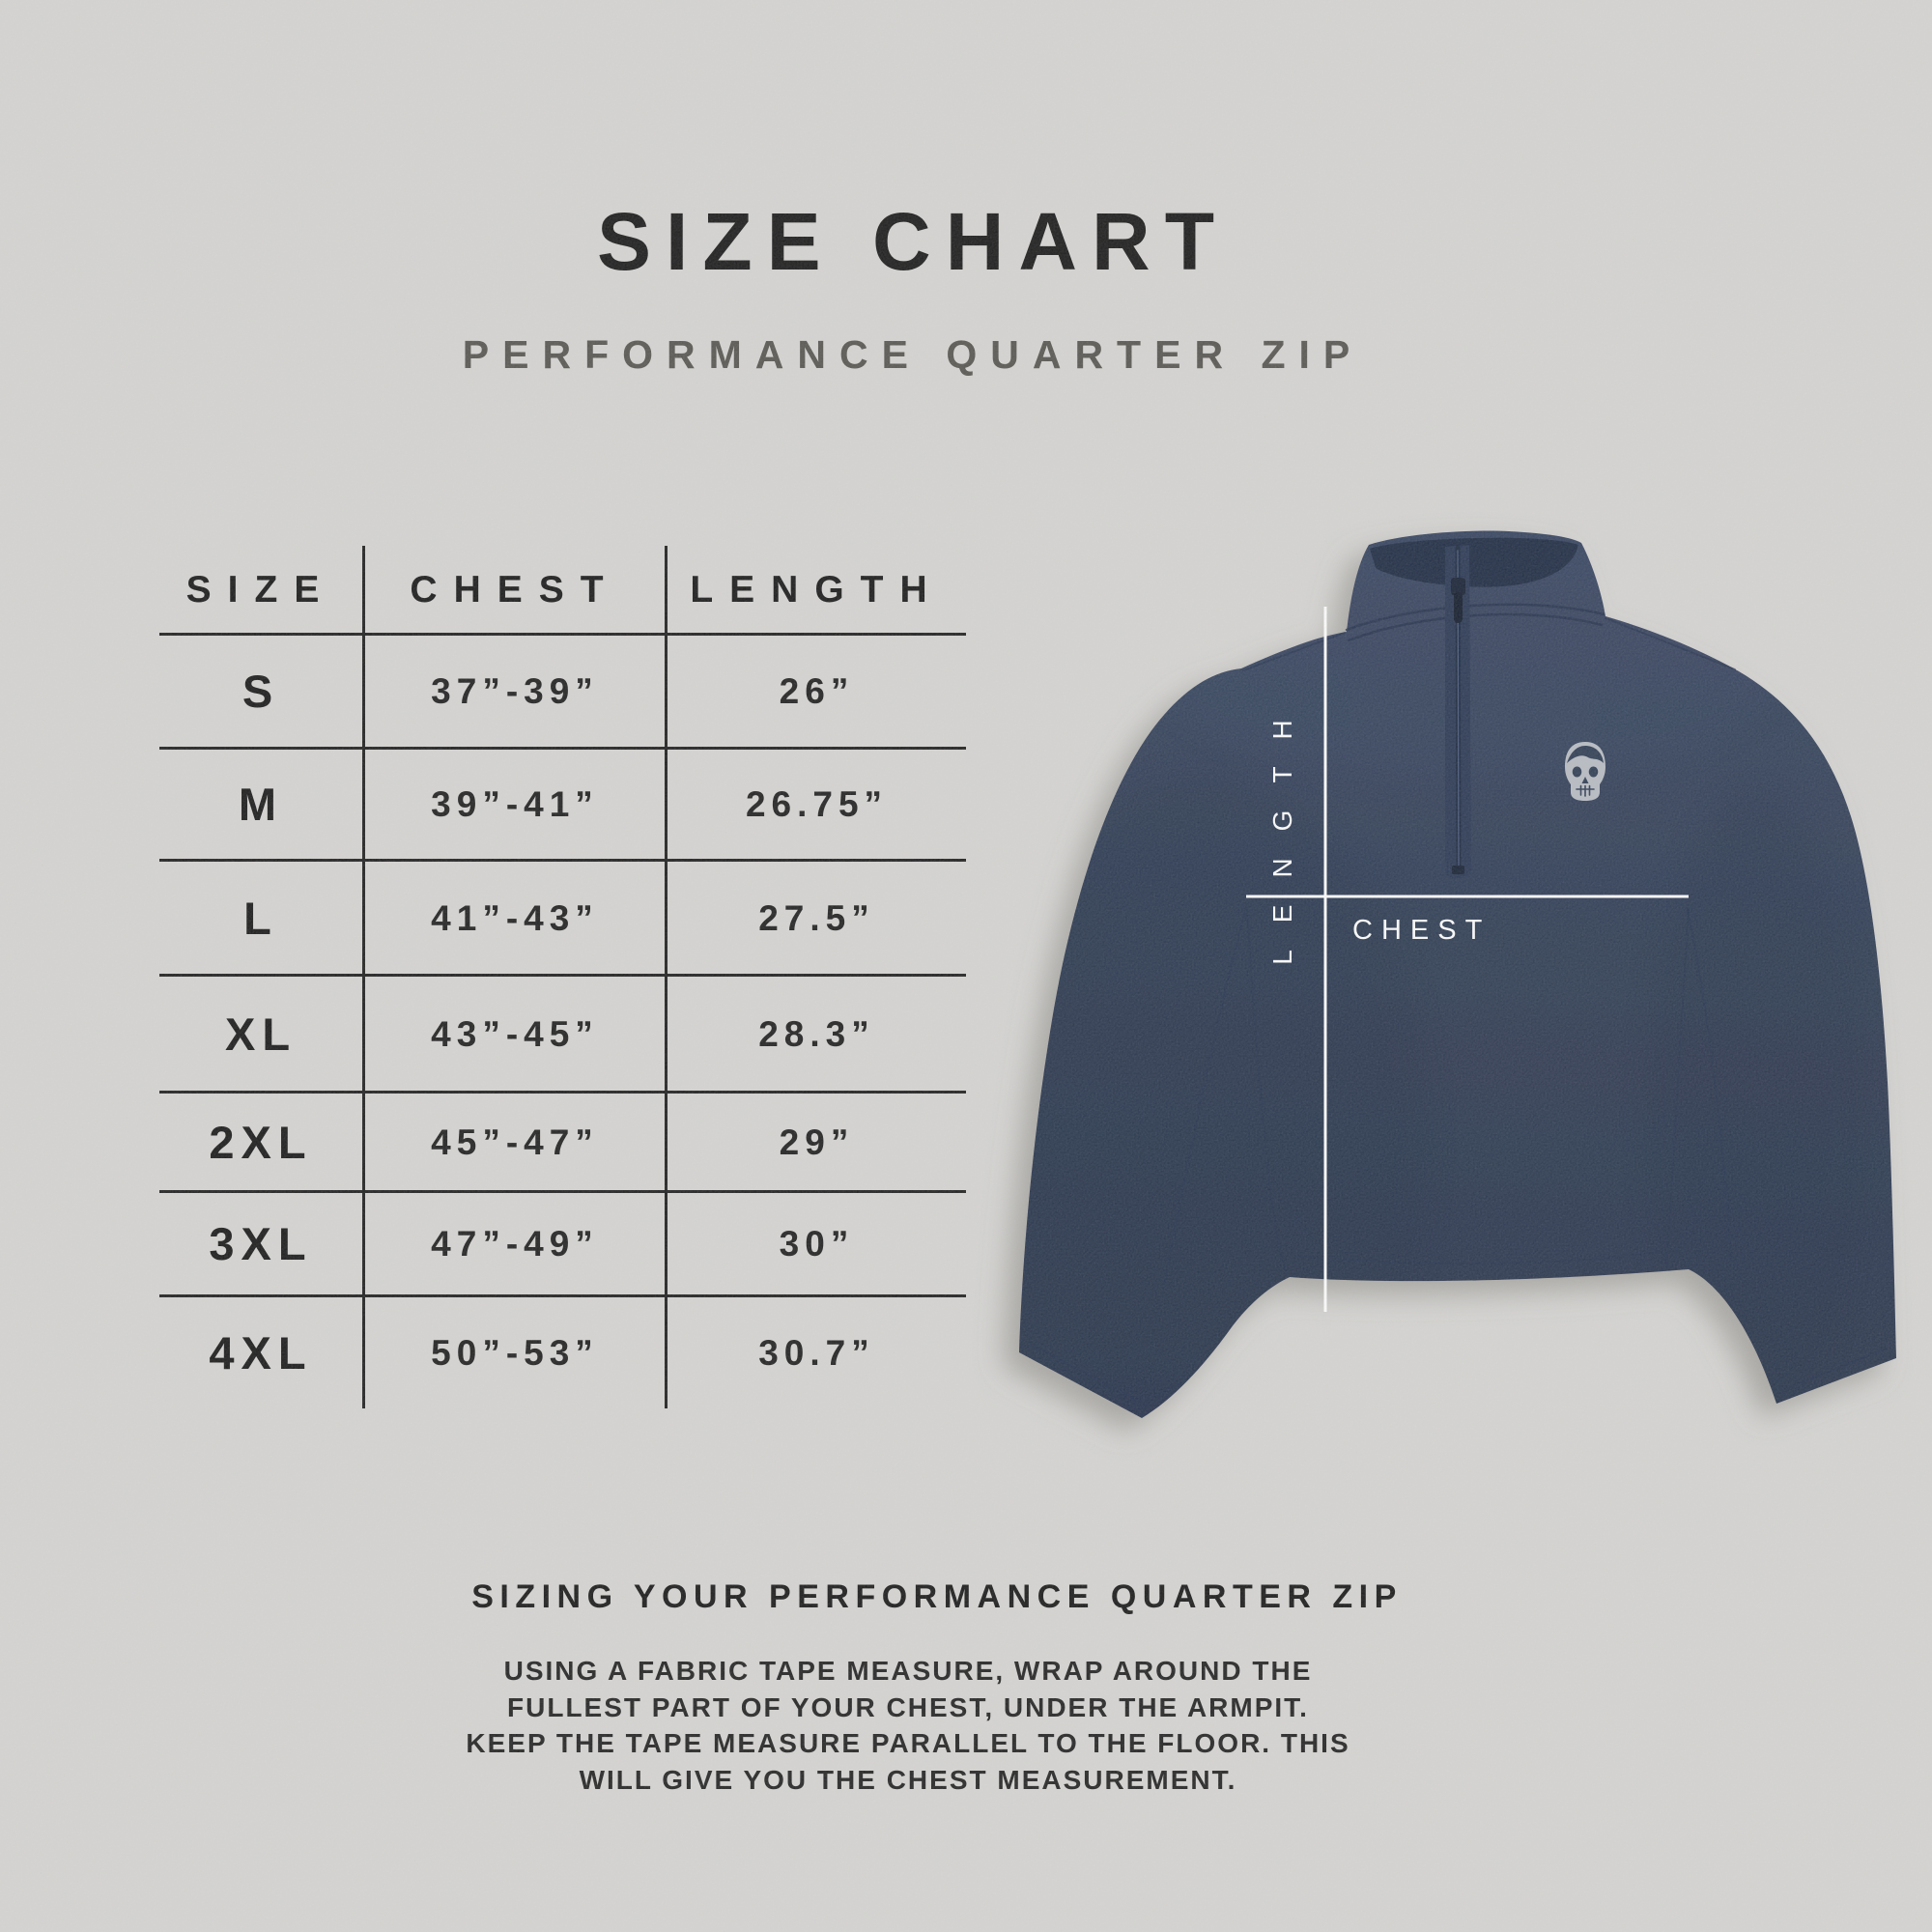  What do you see at coordinates (913, 241) in the screenshot?
I see `page-title: SIZE CHART` at bounding box center [913, 241].